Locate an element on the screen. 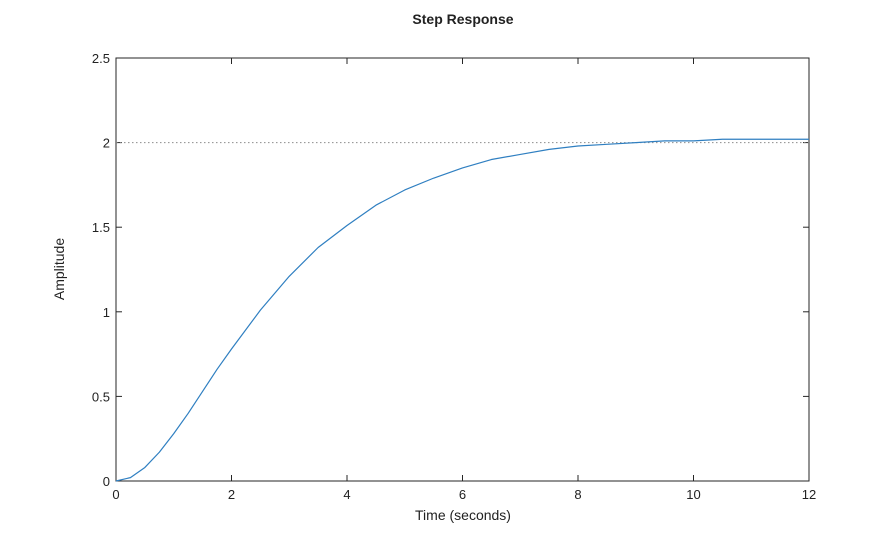 The height and width of the screenshot is (540, 895). x-tick-label: 8 is located at coordinates (577, 494).